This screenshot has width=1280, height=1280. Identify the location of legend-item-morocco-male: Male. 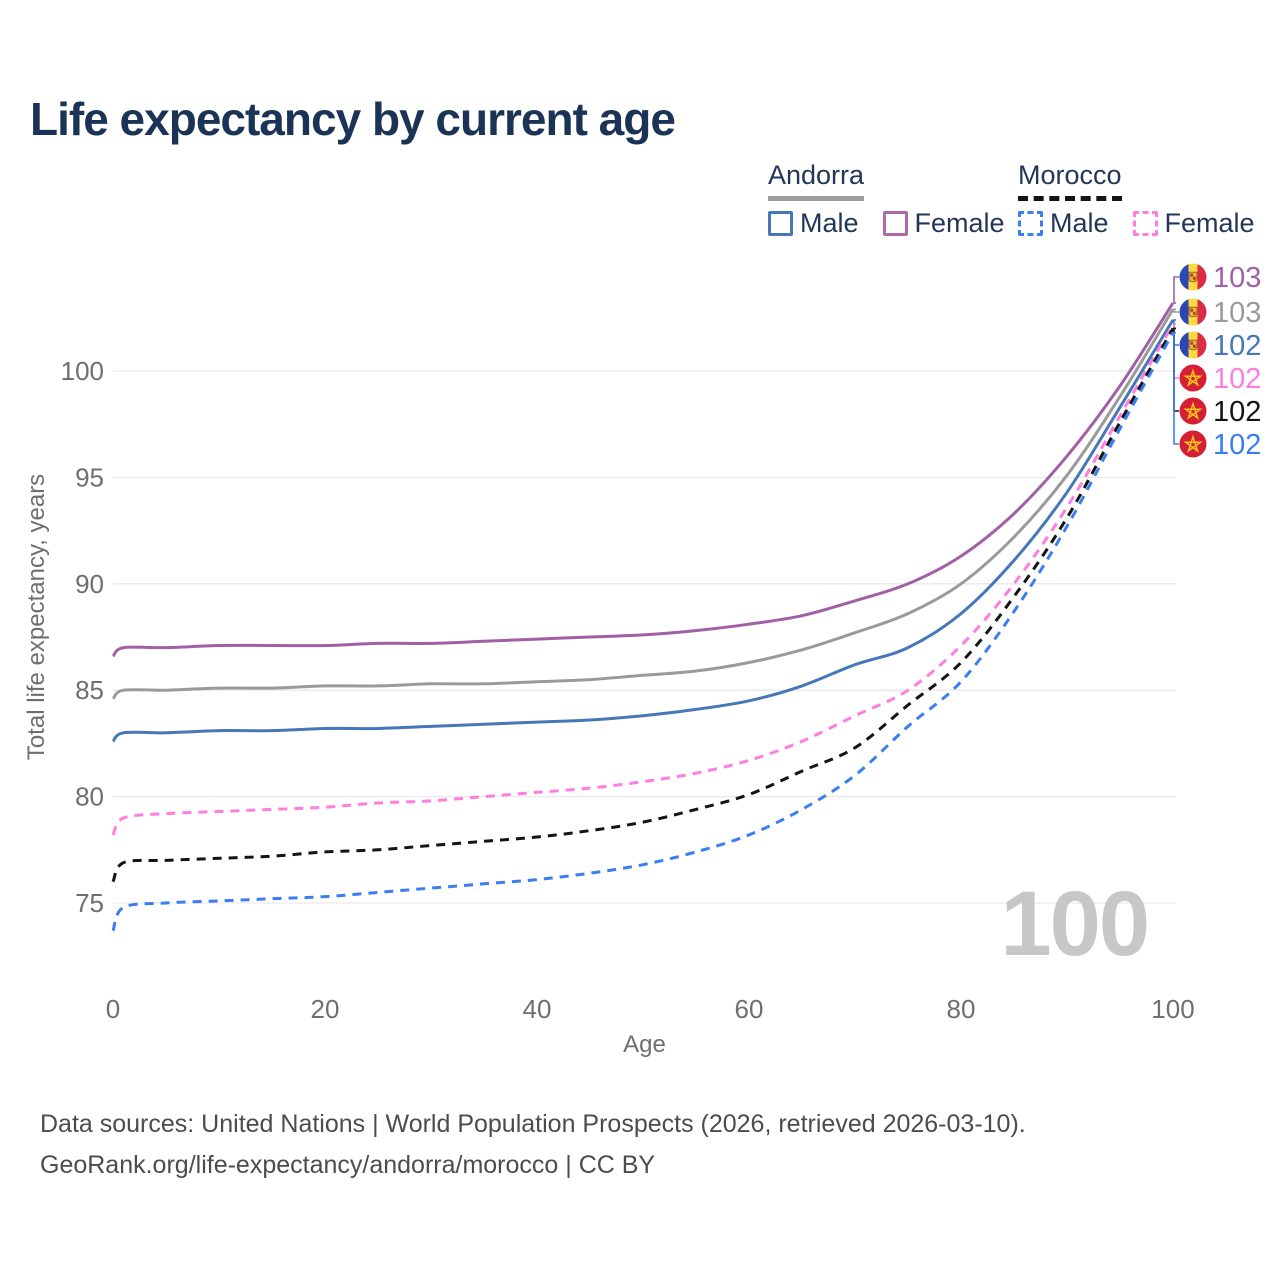
(1063, 223).